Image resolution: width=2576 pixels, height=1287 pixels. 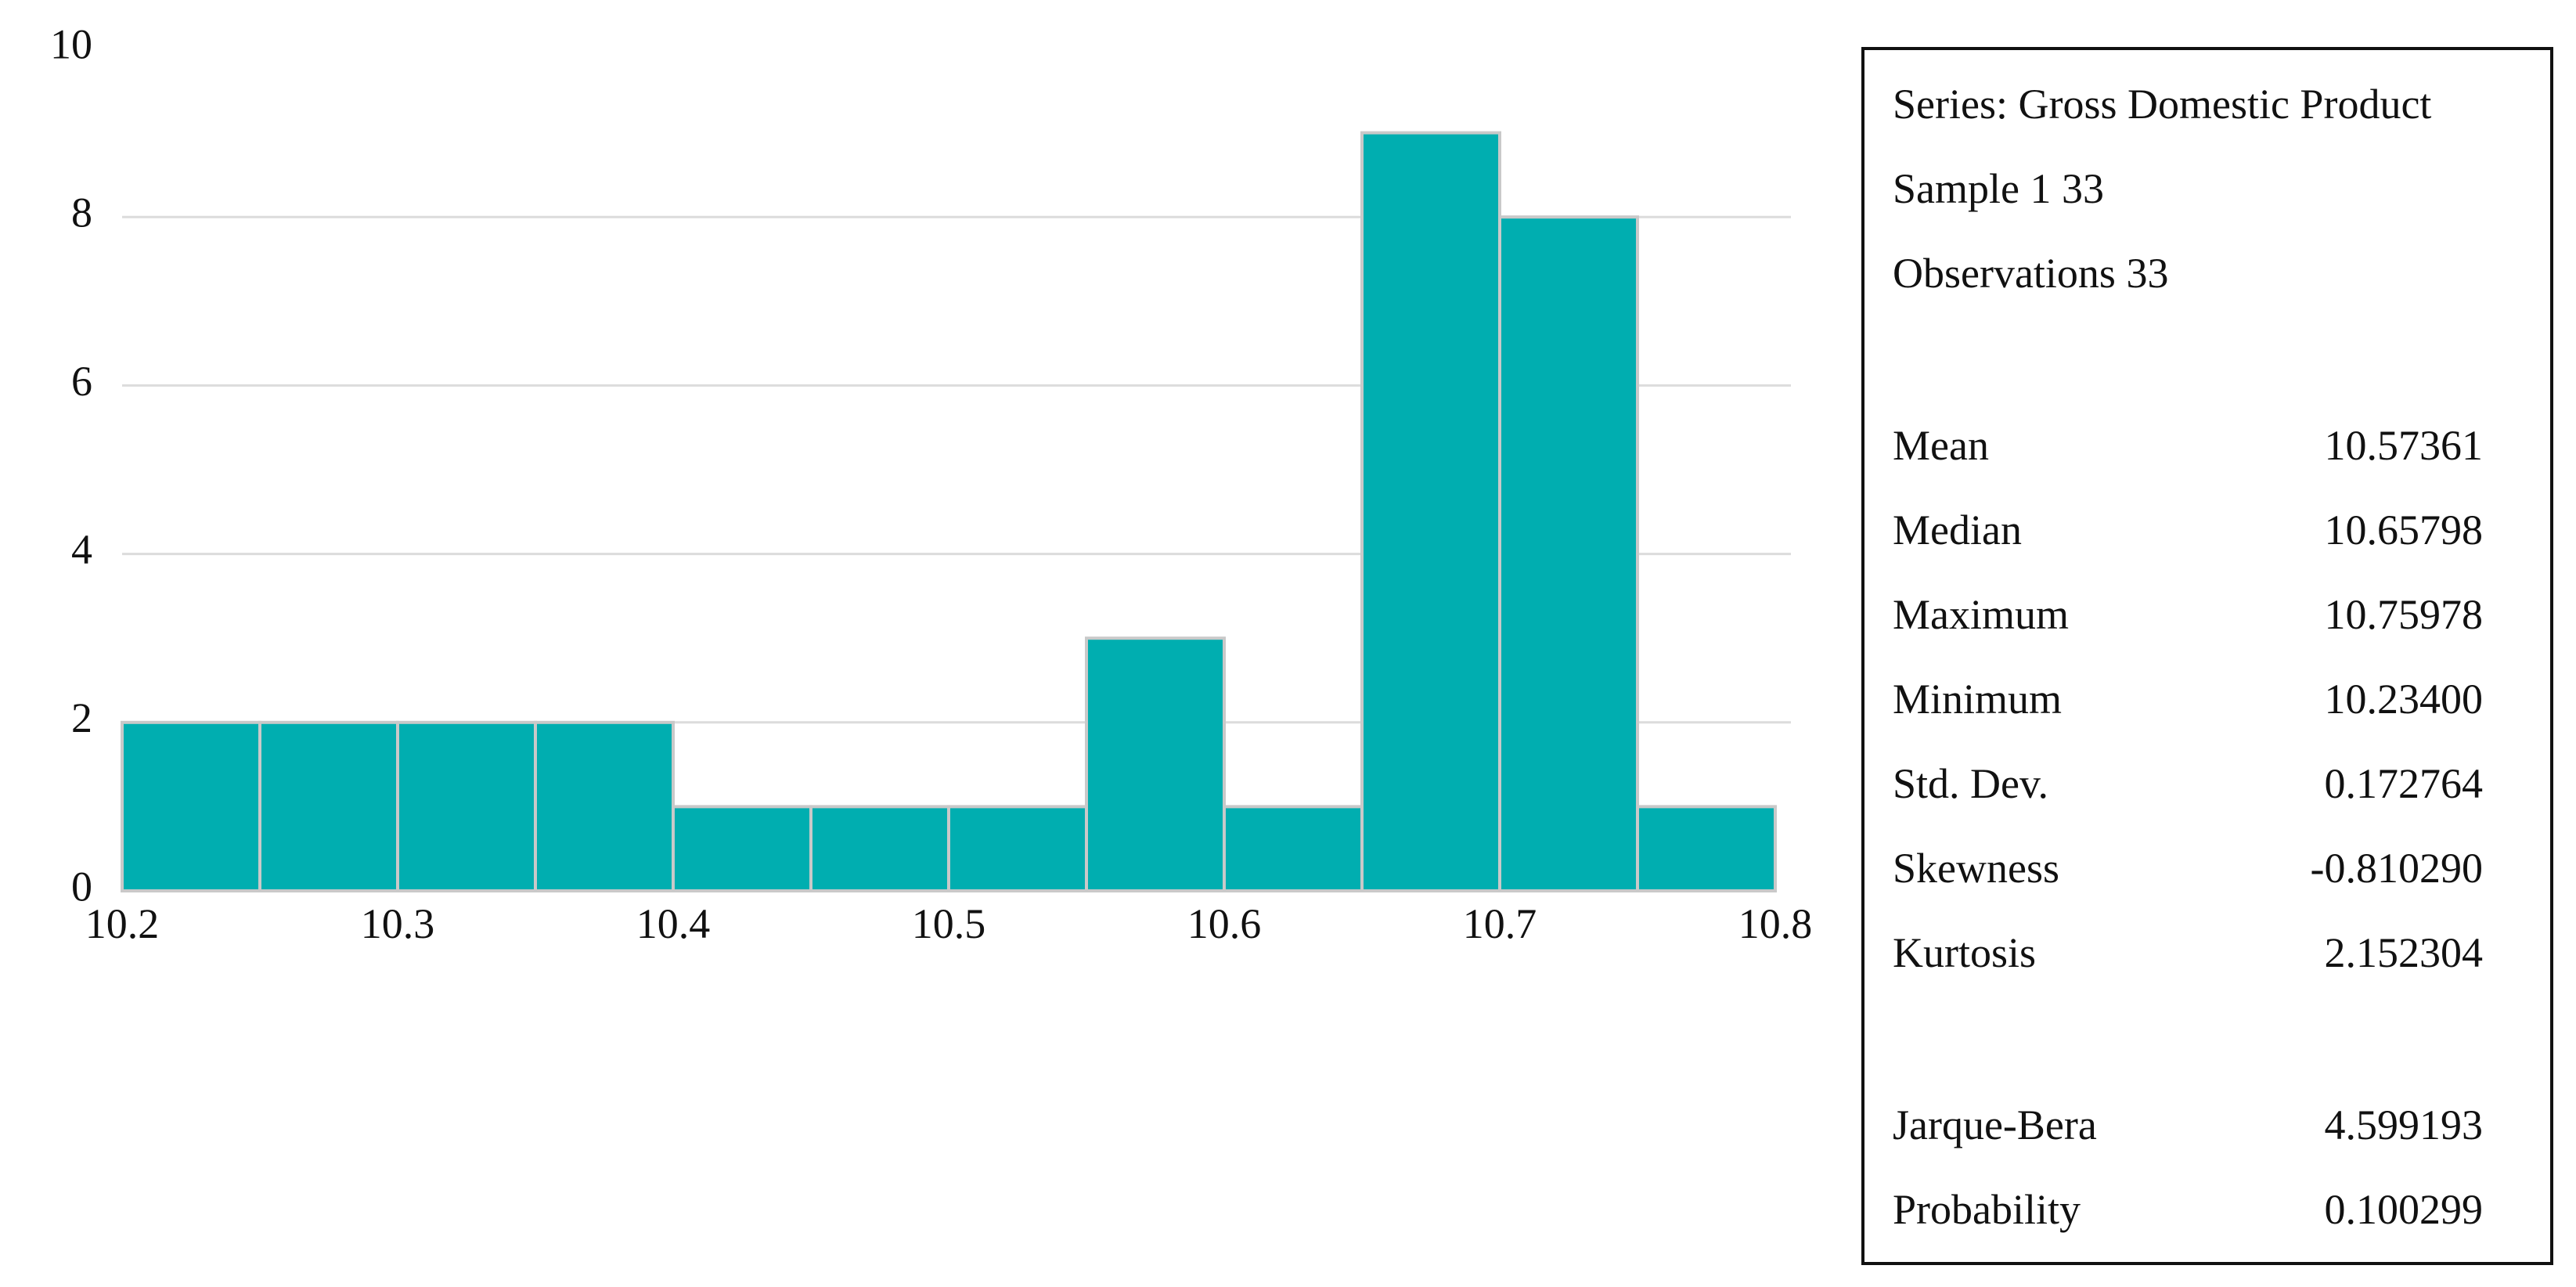 I want to click on stat-label-median: Median, so click(x=1957, y=530).